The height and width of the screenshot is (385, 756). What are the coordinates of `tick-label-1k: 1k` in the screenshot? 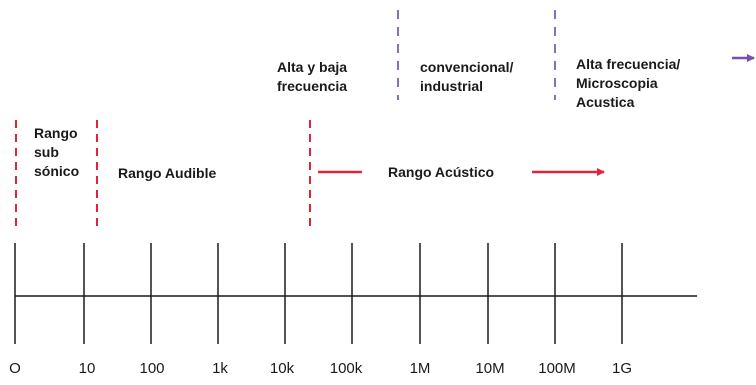 It's located at (220, 368).